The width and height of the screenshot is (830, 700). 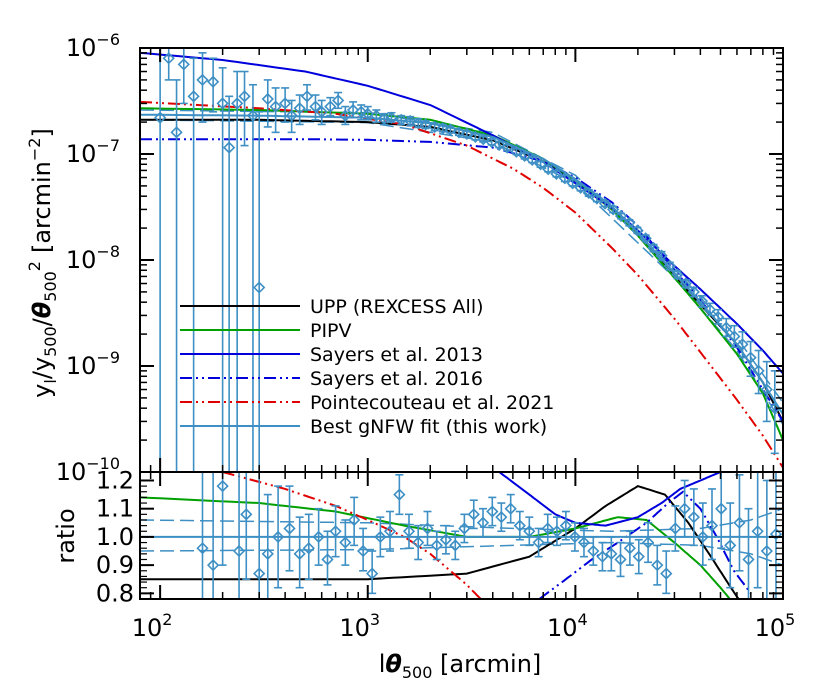 I want to click on bottom-y-tick-label: 1.0, so click(x=115, y=537).